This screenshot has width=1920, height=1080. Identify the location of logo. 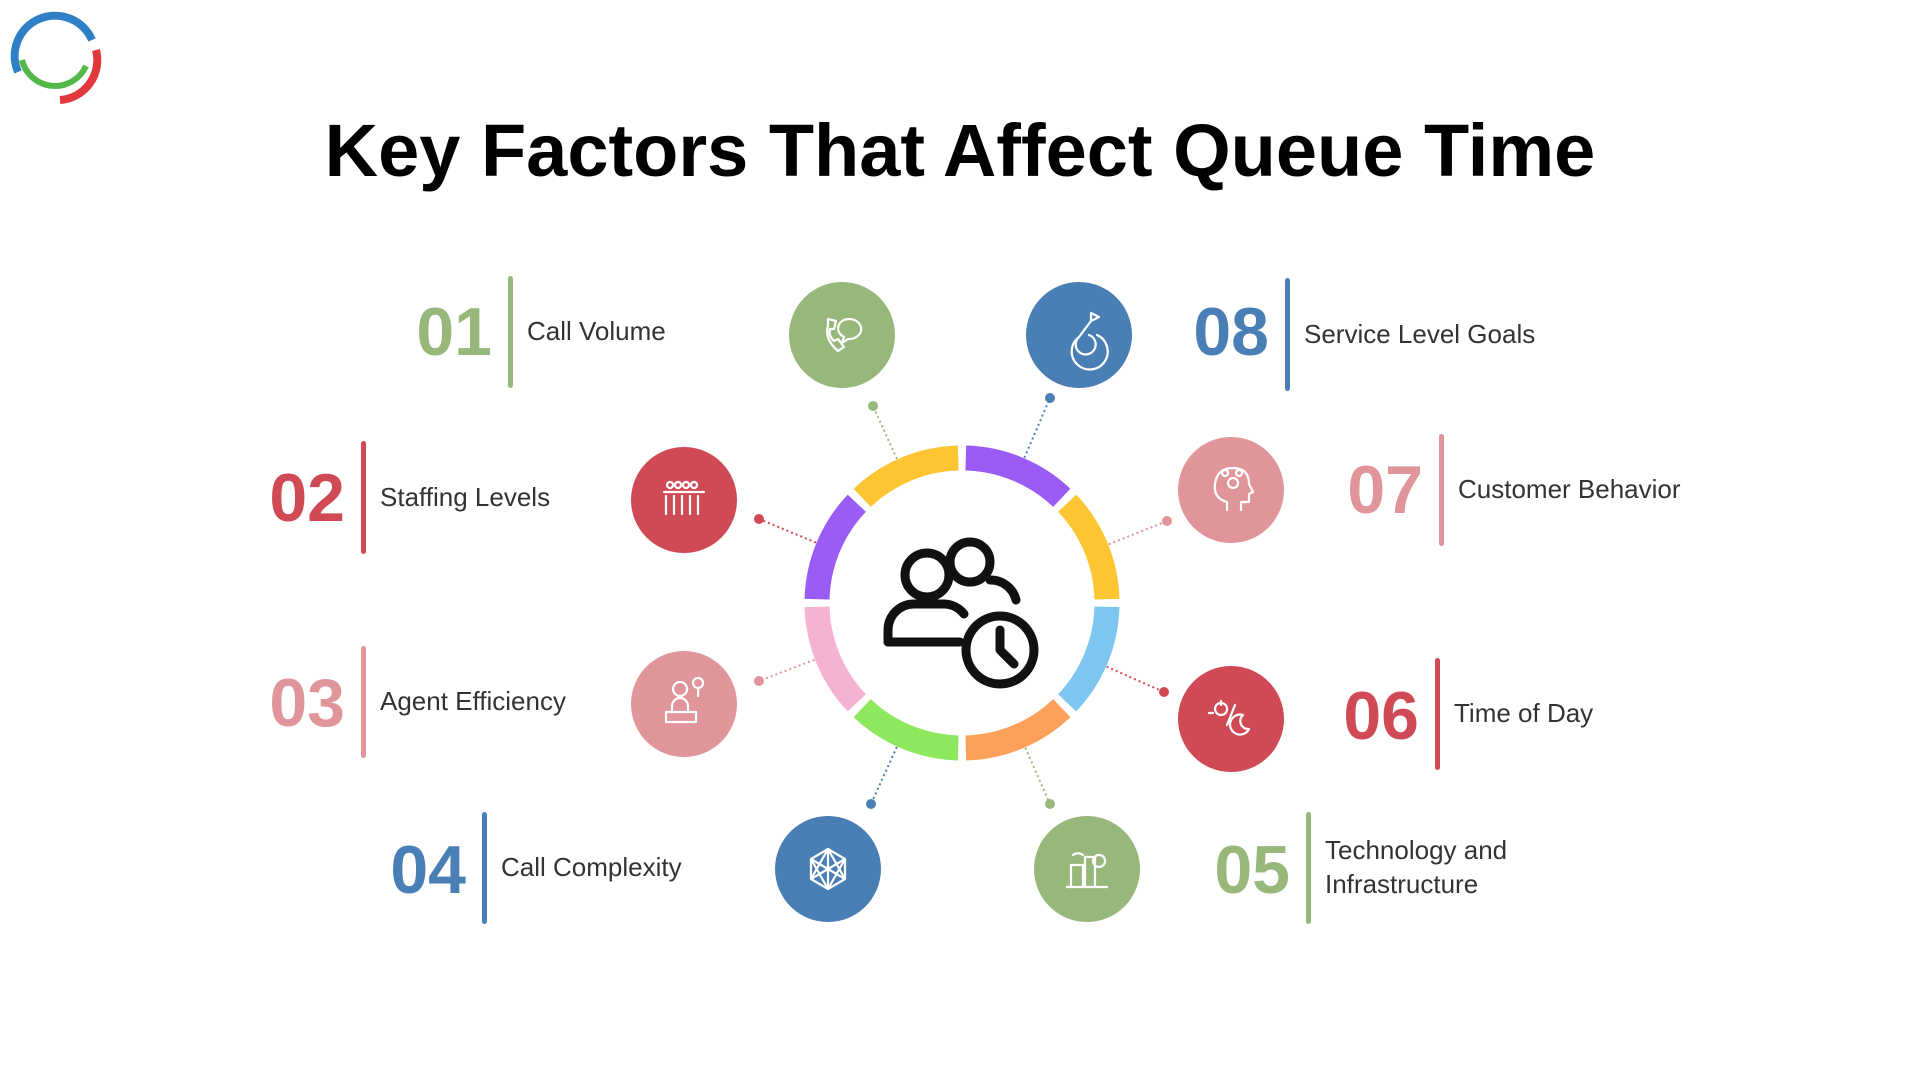
(56, 57).